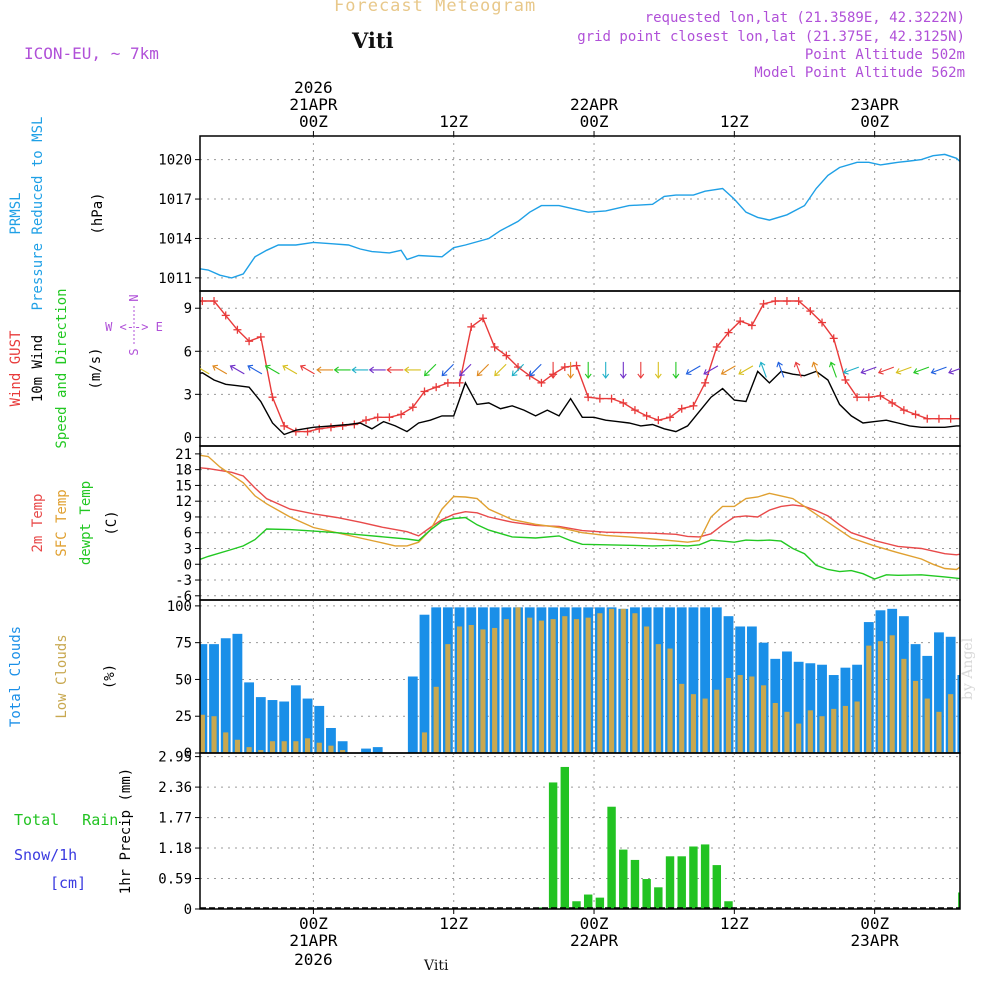 The width and height of the screenshot is (1000, 1000). I want to click on series-line-wind-gust, so click(580, 366).